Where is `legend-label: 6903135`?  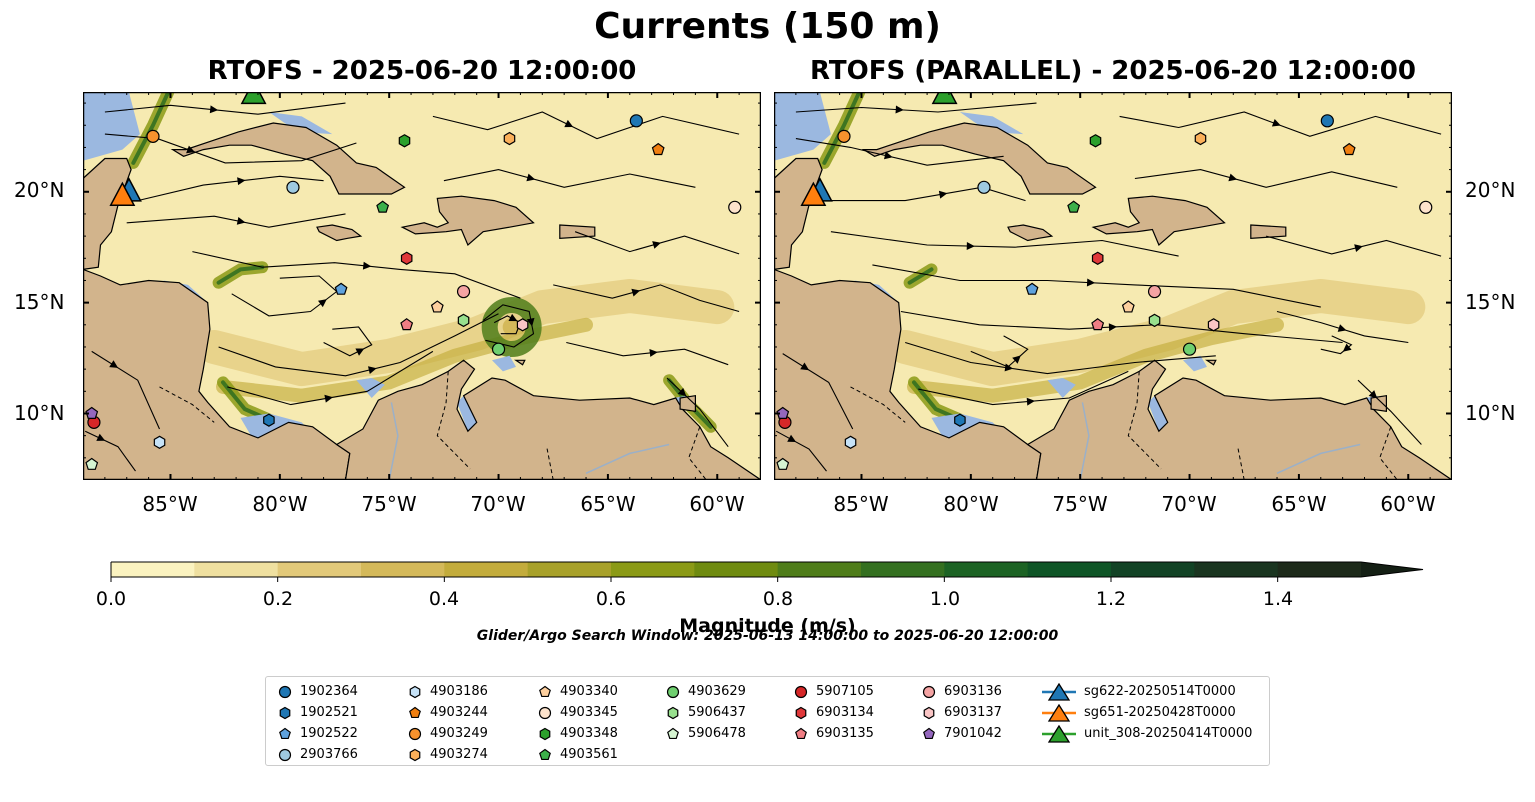 legend-label: 6903135 is located at coordinates (845, 733).